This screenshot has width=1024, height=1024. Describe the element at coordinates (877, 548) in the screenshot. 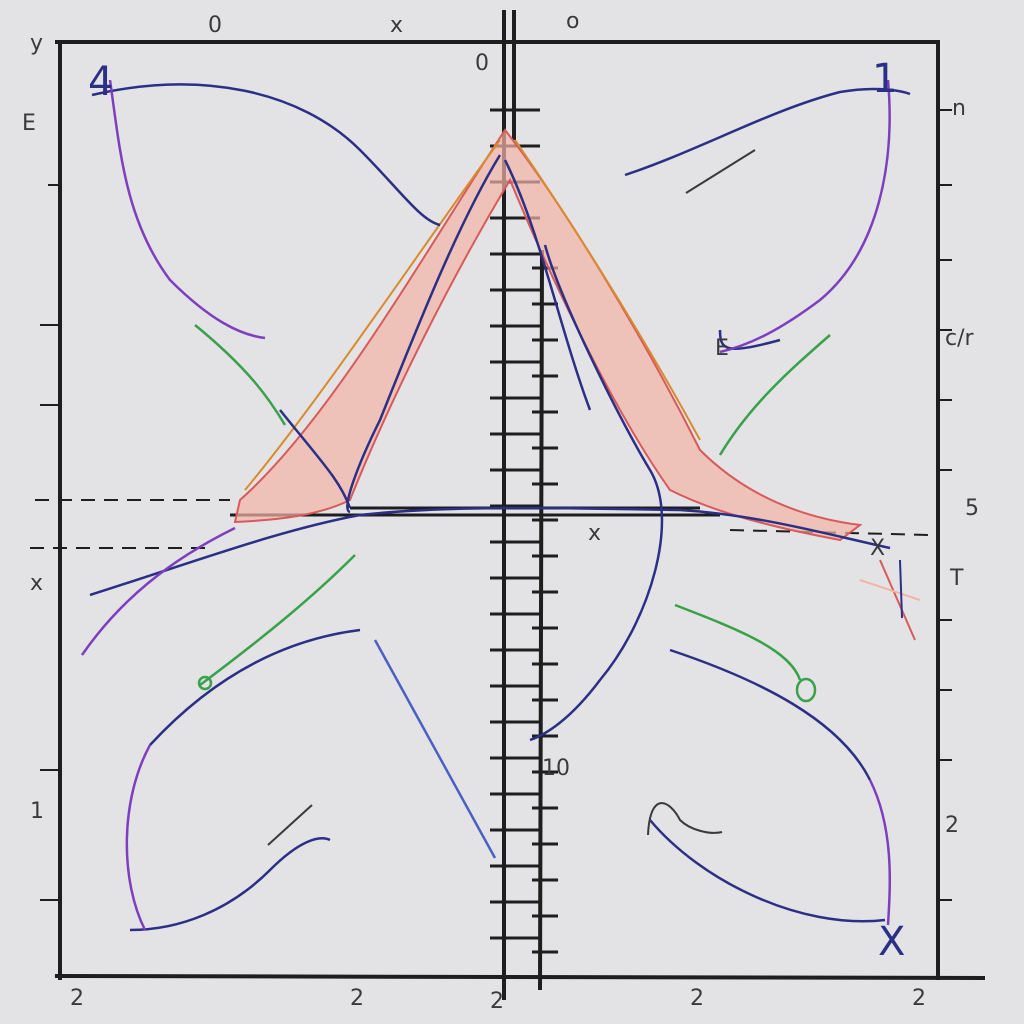

I see `mid-label-x: X` at that location.